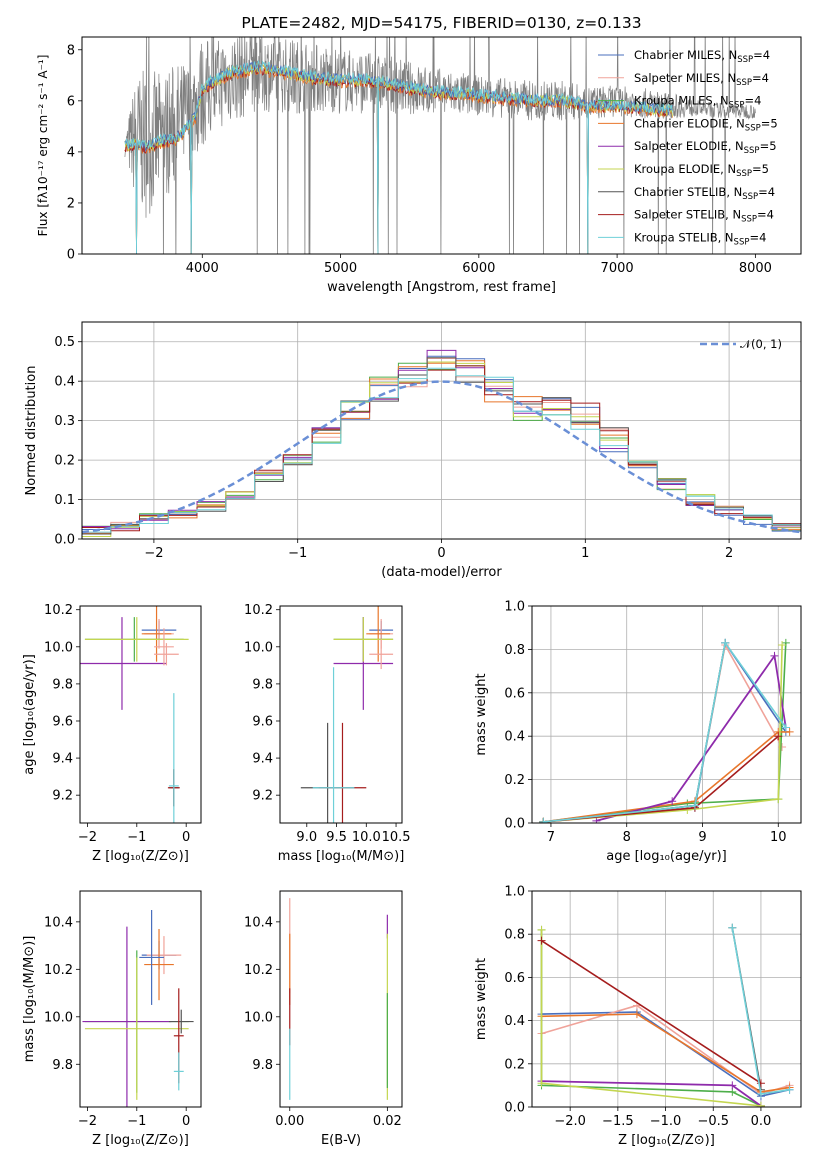 The image size is (819, 1170). Describe the element at coordinates (481, 714) in the screenshot. I see `y-axis-label: mass weight` at that location.